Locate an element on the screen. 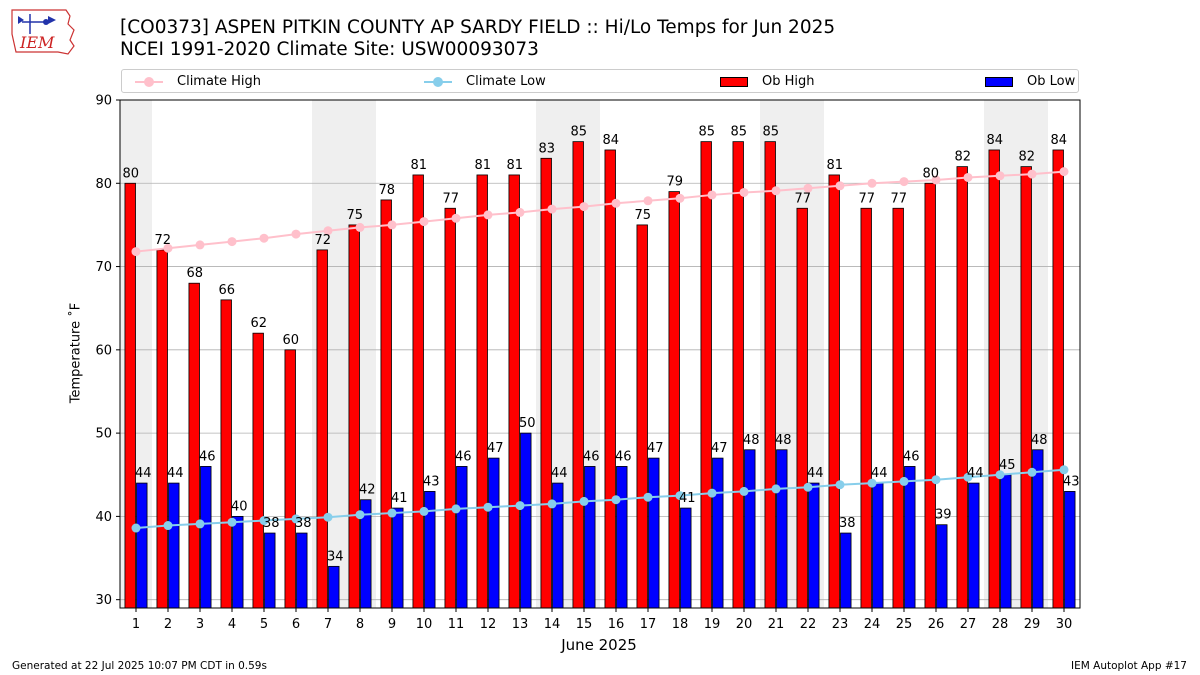 The height and width of the screenshot is (675, 1200). ob-high-swatch is located at coordinates (734, 81).